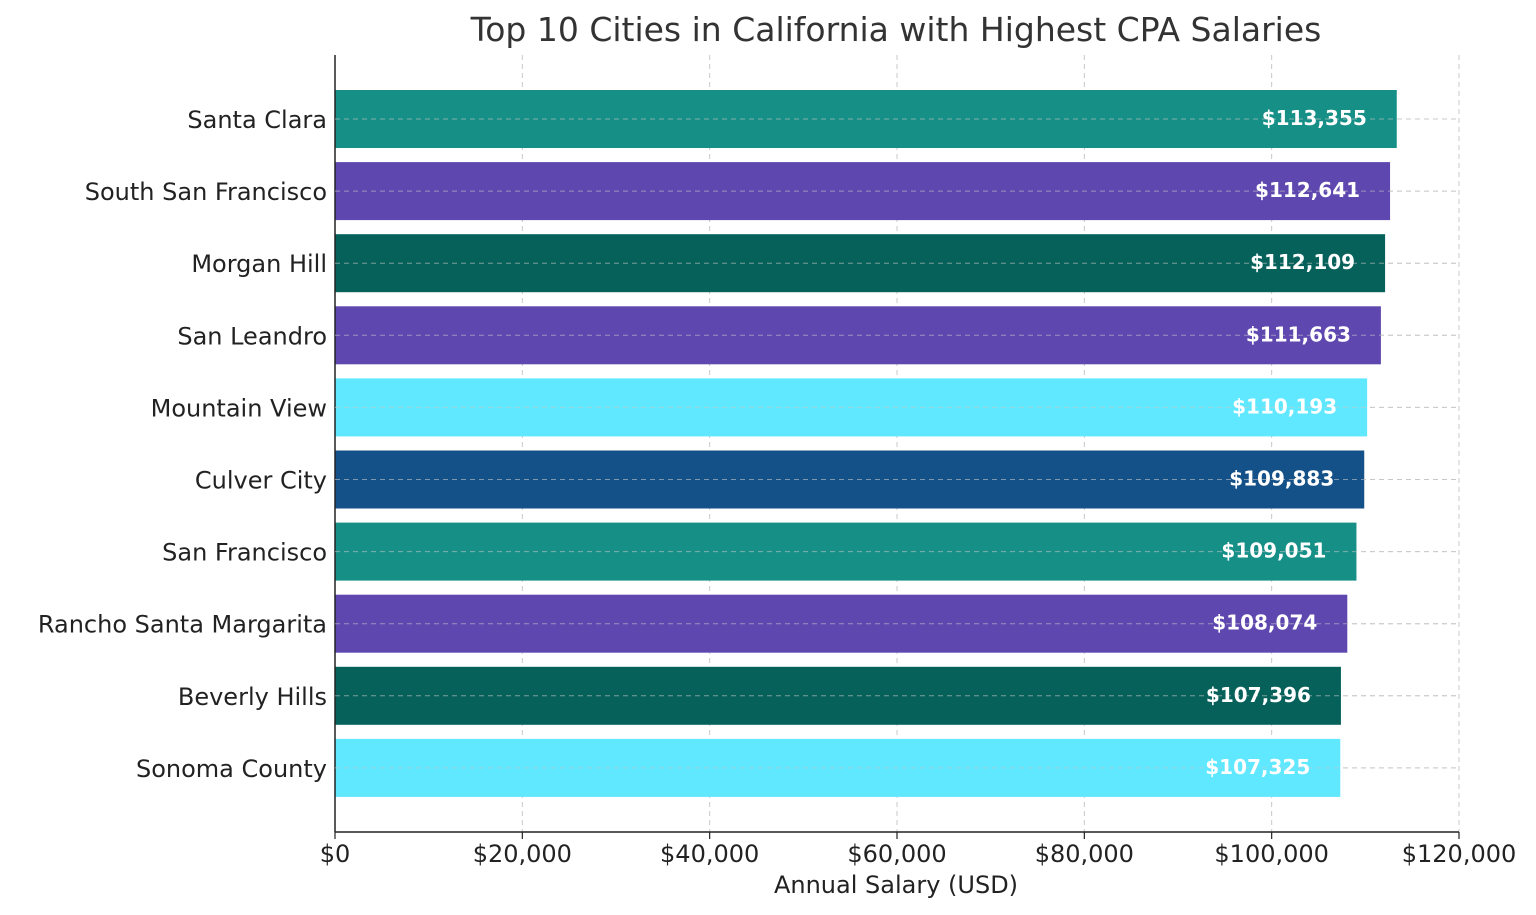 The width and height of the screenshot is (1536, 915). I want to click on bar-value-label: $112,641, so click(1307, 190).